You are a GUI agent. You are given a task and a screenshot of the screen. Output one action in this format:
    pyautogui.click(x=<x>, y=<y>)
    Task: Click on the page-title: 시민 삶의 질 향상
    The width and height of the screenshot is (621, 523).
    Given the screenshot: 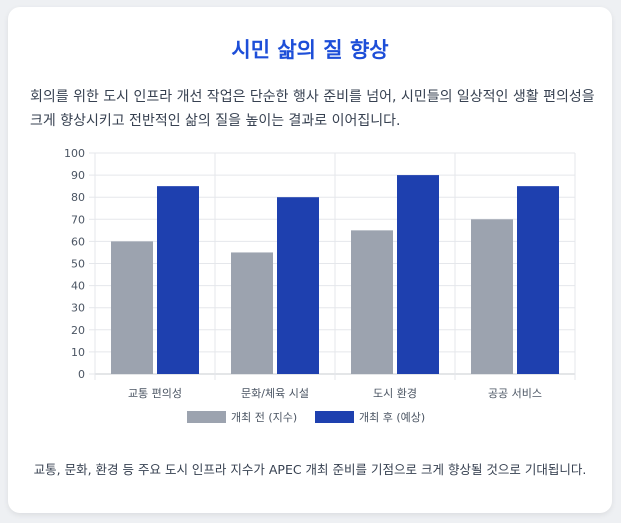 What is the action you would take?
    pyautogui.click(x=310, y=50)
    